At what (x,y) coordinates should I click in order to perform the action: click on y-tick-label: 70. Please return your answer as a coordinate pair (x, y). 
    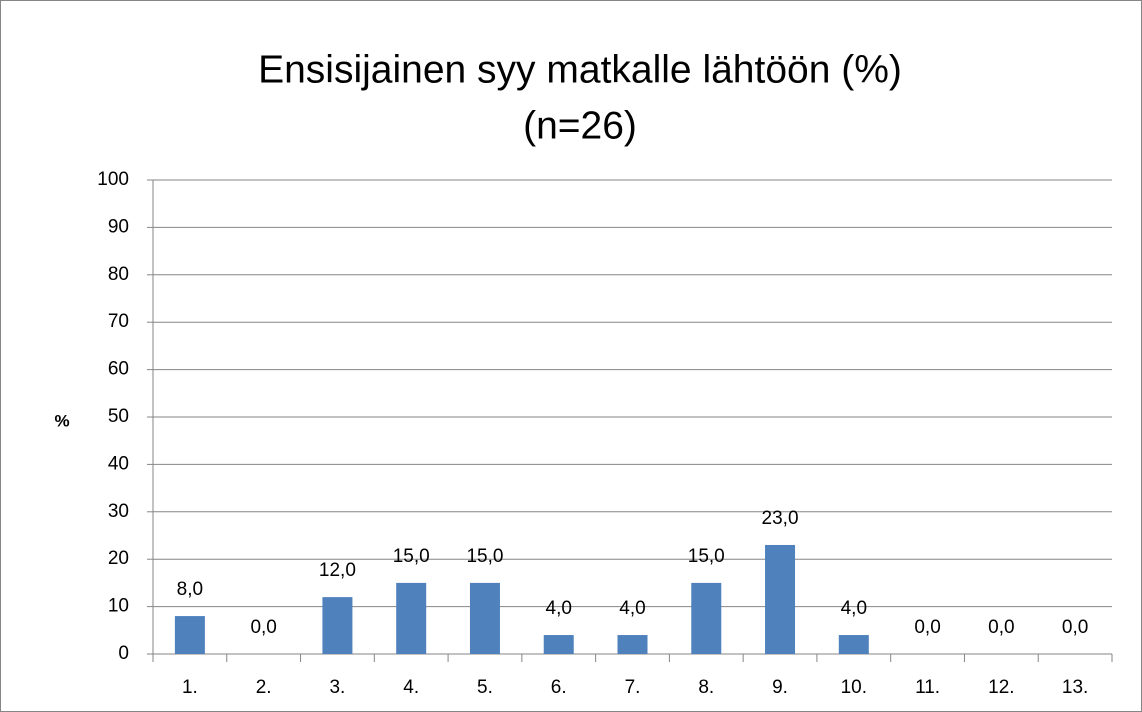
    Looking at the image, I should click on (118, 321).